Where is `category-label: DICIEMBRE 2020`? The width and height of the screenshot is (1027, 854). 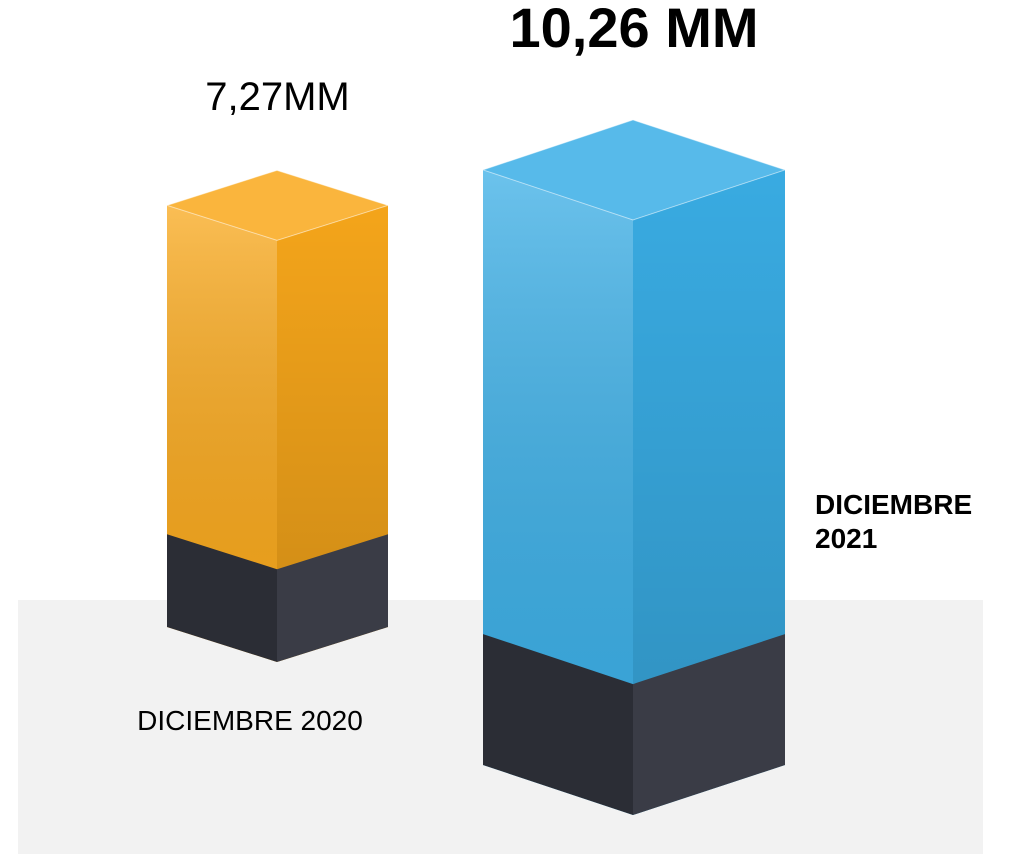 category-label: DICIEMBRE 2020 is located at coordinates (250, 720).